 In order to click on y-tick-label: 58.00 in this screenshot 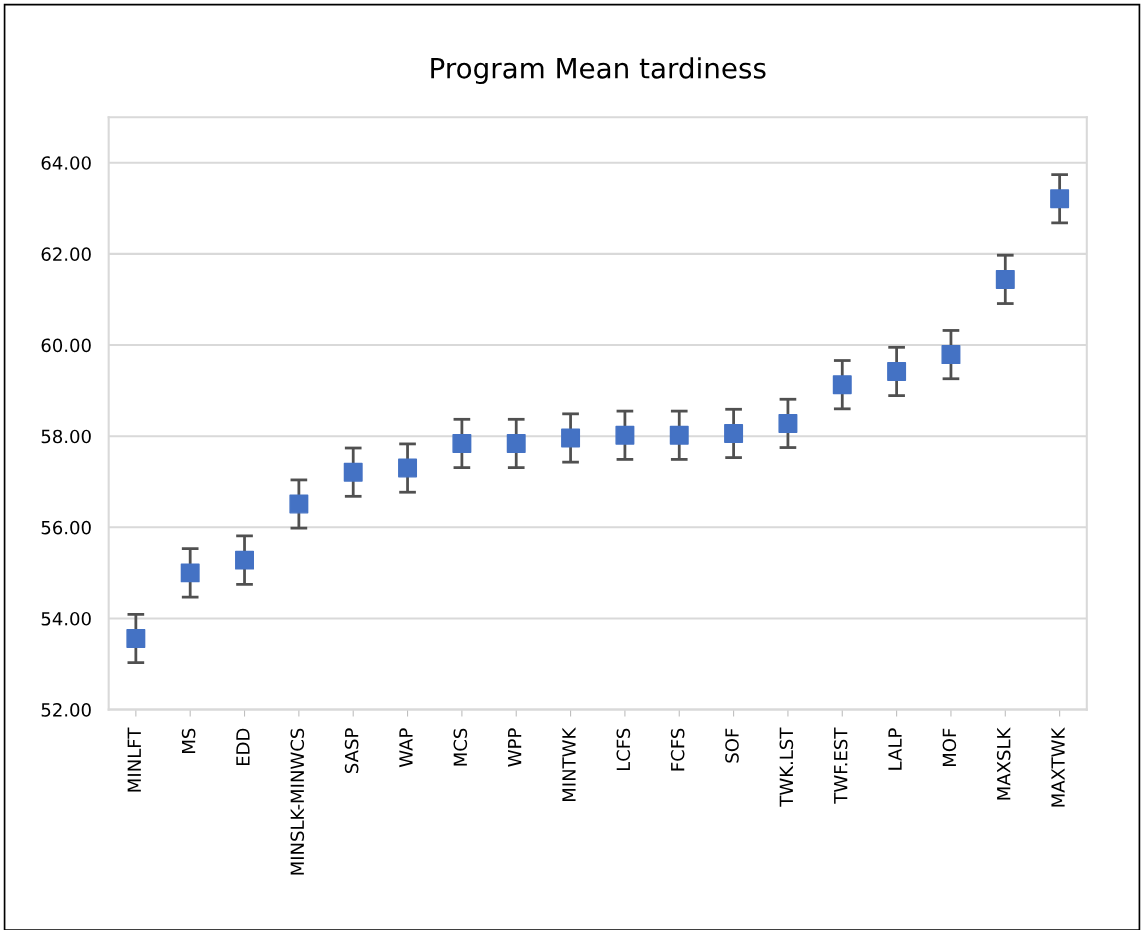, I will do `click(66, 436)`.